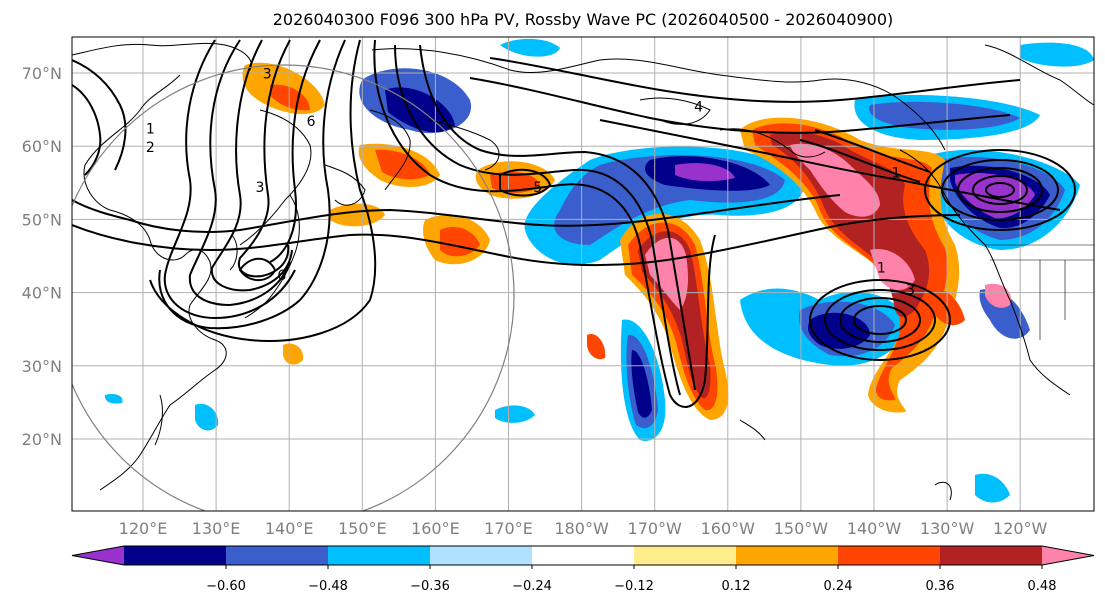 The width and height of the screenshot is (1105, 604). I want to click on positive-anomaly-north-pacific-trough, so click(506, 316).